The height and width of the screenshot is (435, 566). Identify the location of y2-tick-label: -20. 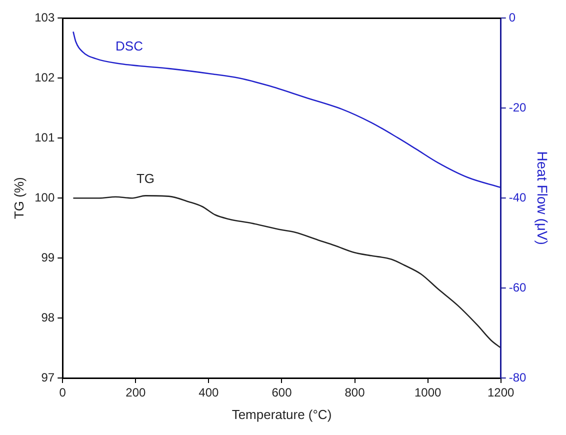
(517, 107).